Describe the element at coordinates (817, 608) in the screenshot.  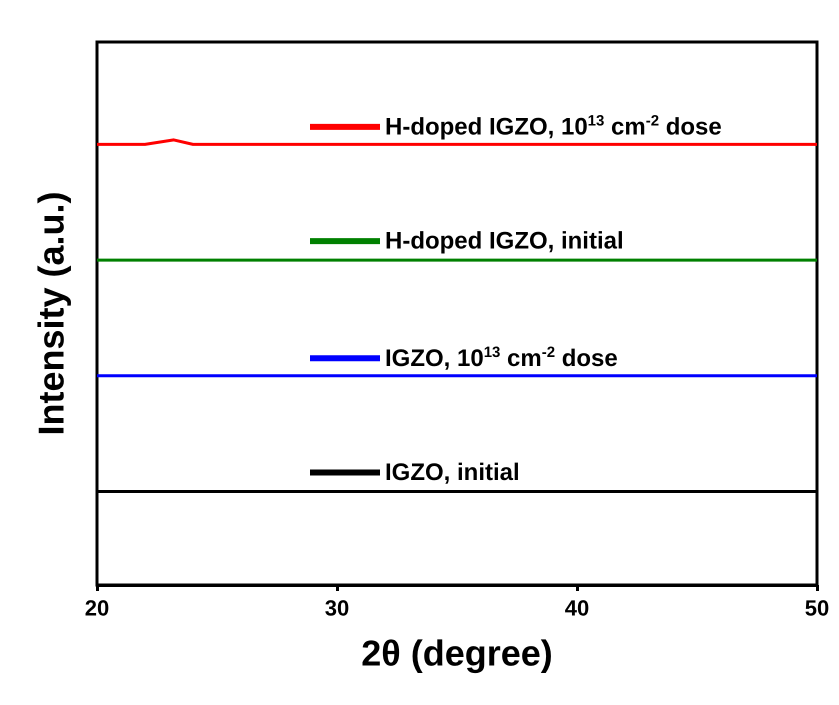
I see `x-tick-label: 50` at that location.